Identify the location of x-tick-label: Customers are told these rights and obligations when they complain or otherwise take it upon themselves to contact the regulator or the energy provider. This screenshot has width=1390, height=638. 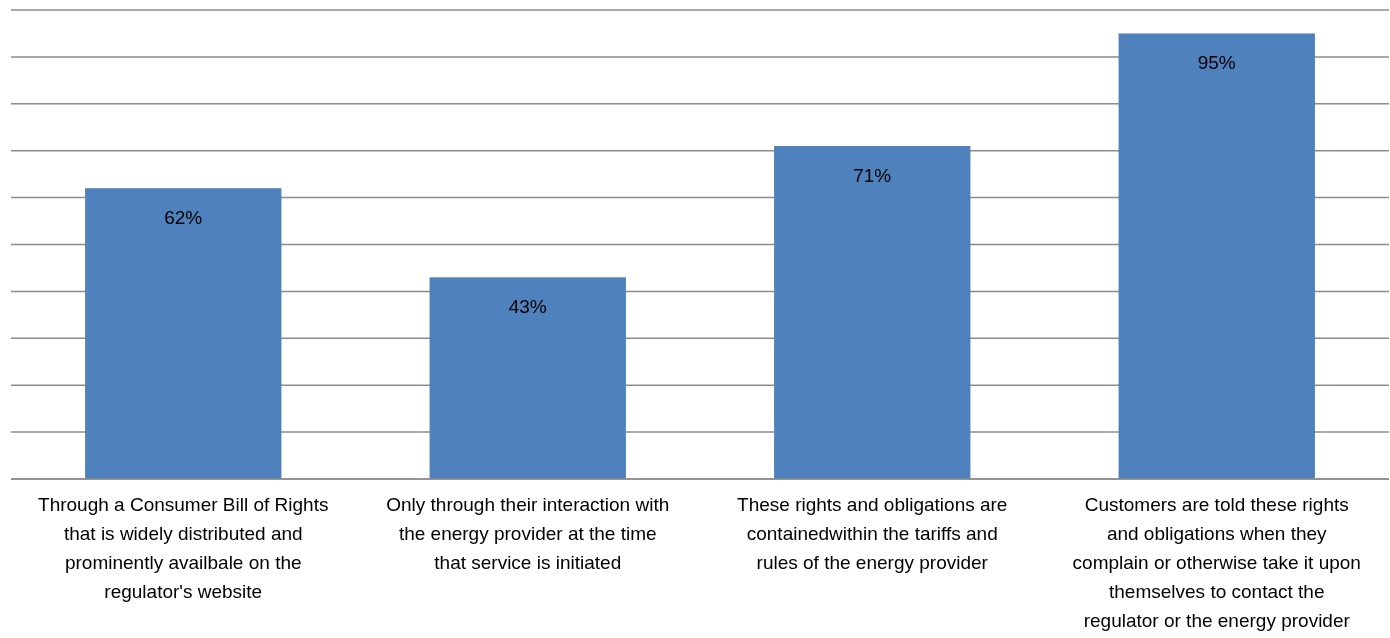
(1216, 562).